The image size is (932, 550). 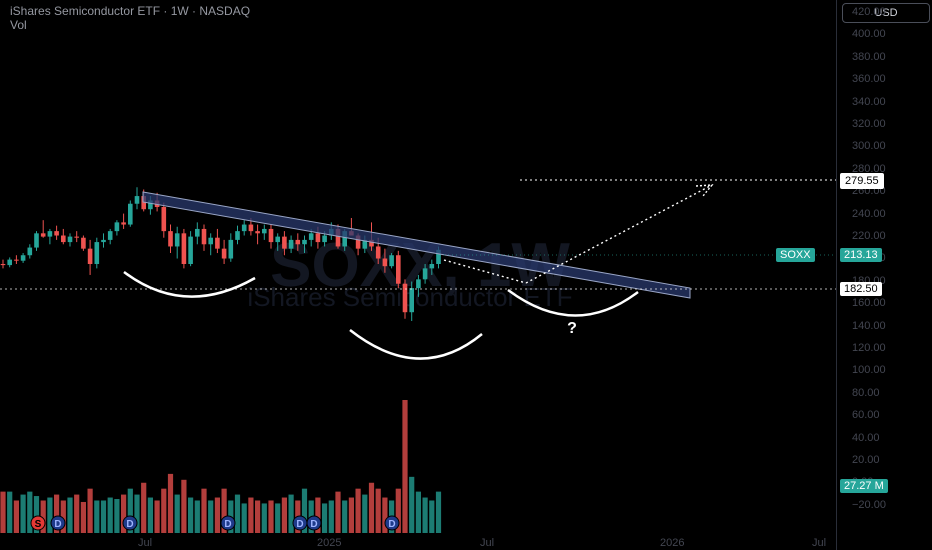 What do you see at coordinates (18, 25) in the screenshot?
I see `volume-indicator-label: Vol` at bounding box center [18, 25].